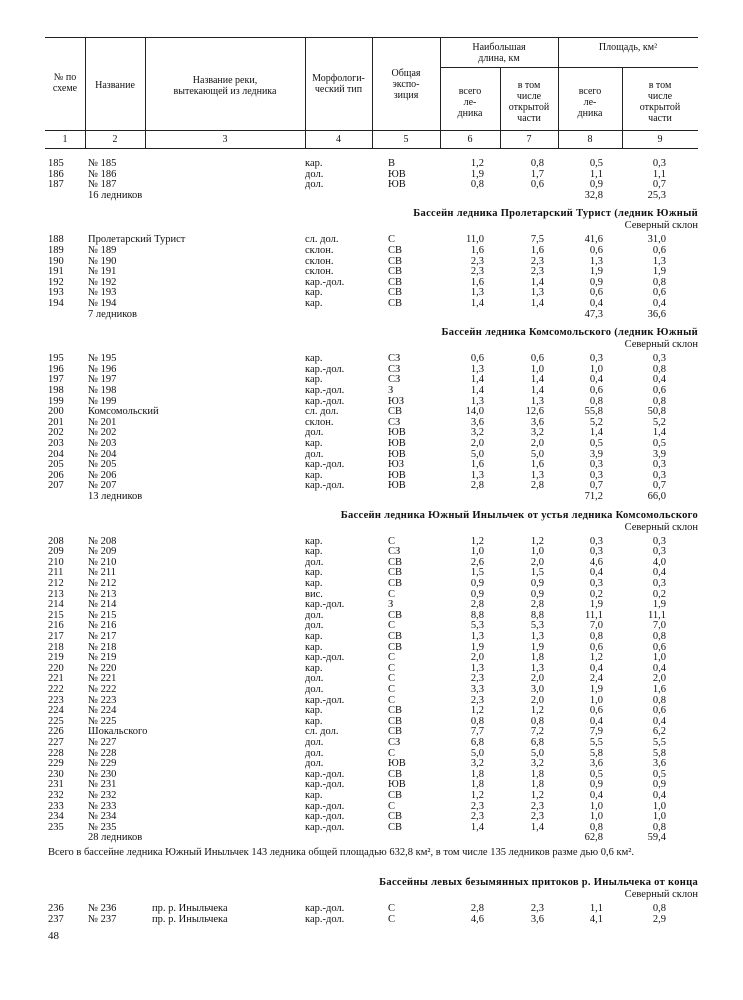  Describe the element at coordinates (596, 390) in the screenshot. I see `area-total: 0,6` at that location.